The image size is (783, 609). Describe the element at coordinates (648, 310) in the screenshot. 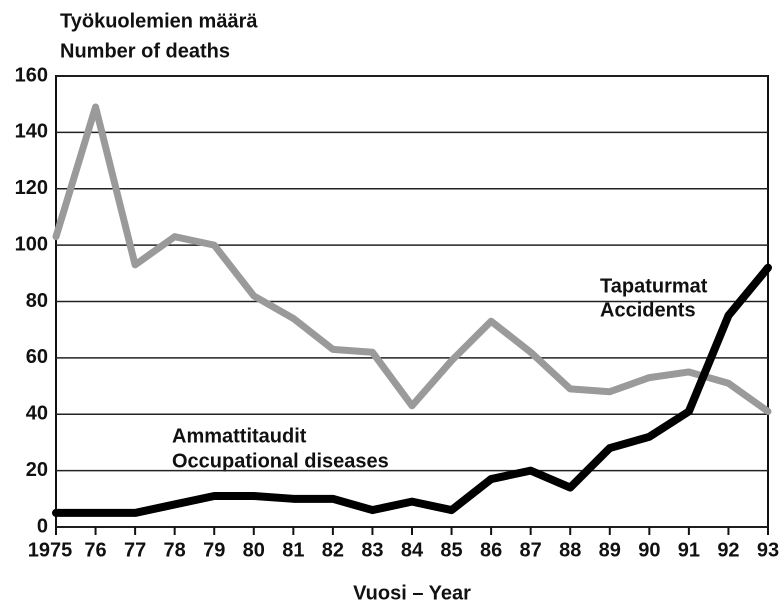

I see `series-label: Accidents` at that location.